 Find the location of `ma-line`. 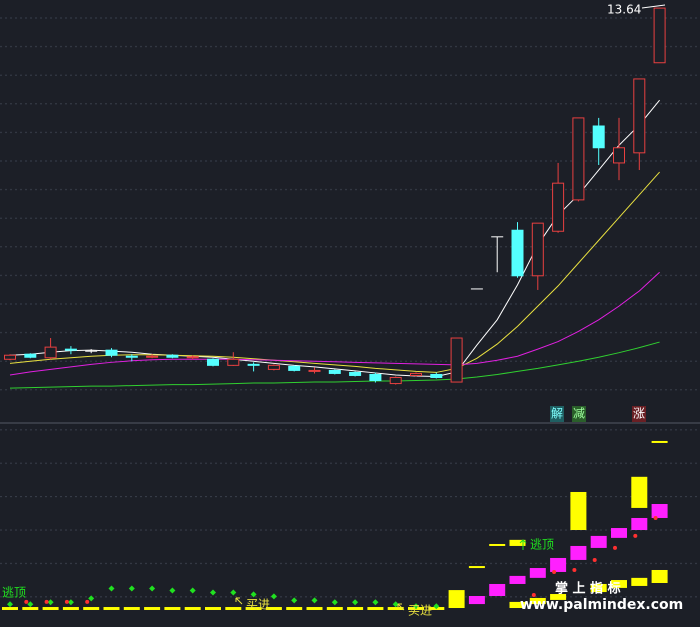

ma-line is located at coordinates (334, 365).